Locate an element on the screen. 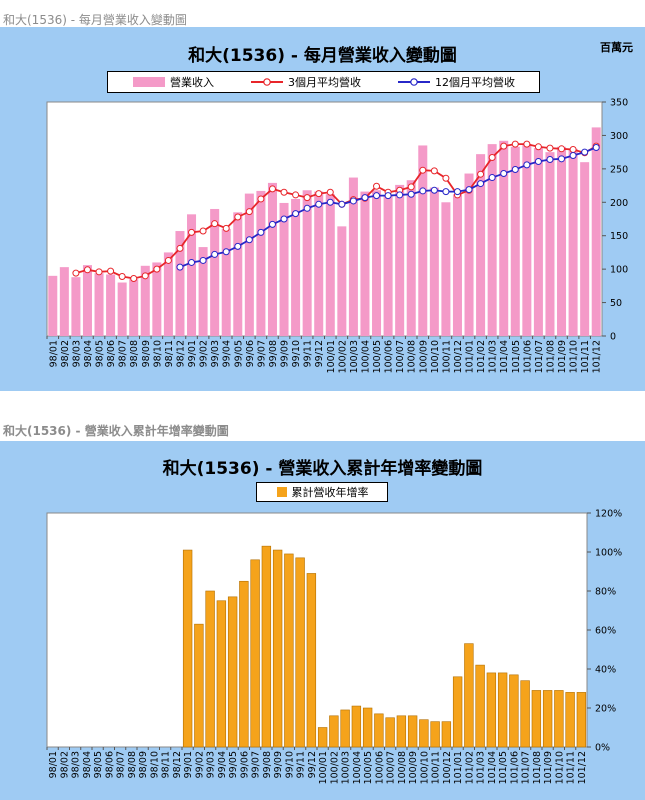  y-tick-label: 20% is located at coordinates (605, 709).